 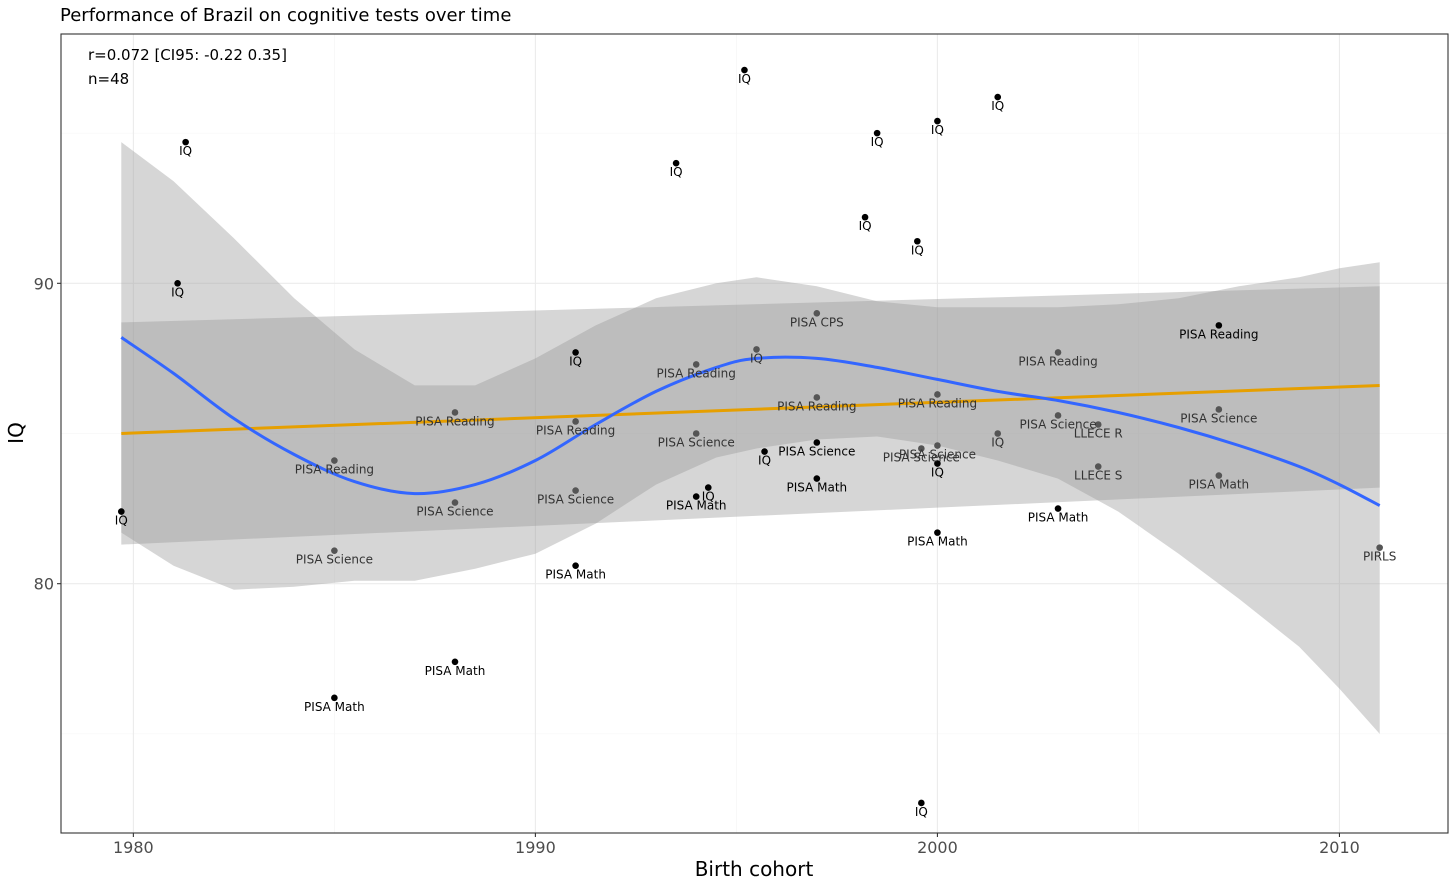 I want to click on data-point-label: LLECE R, so click(x=1098, y=433).